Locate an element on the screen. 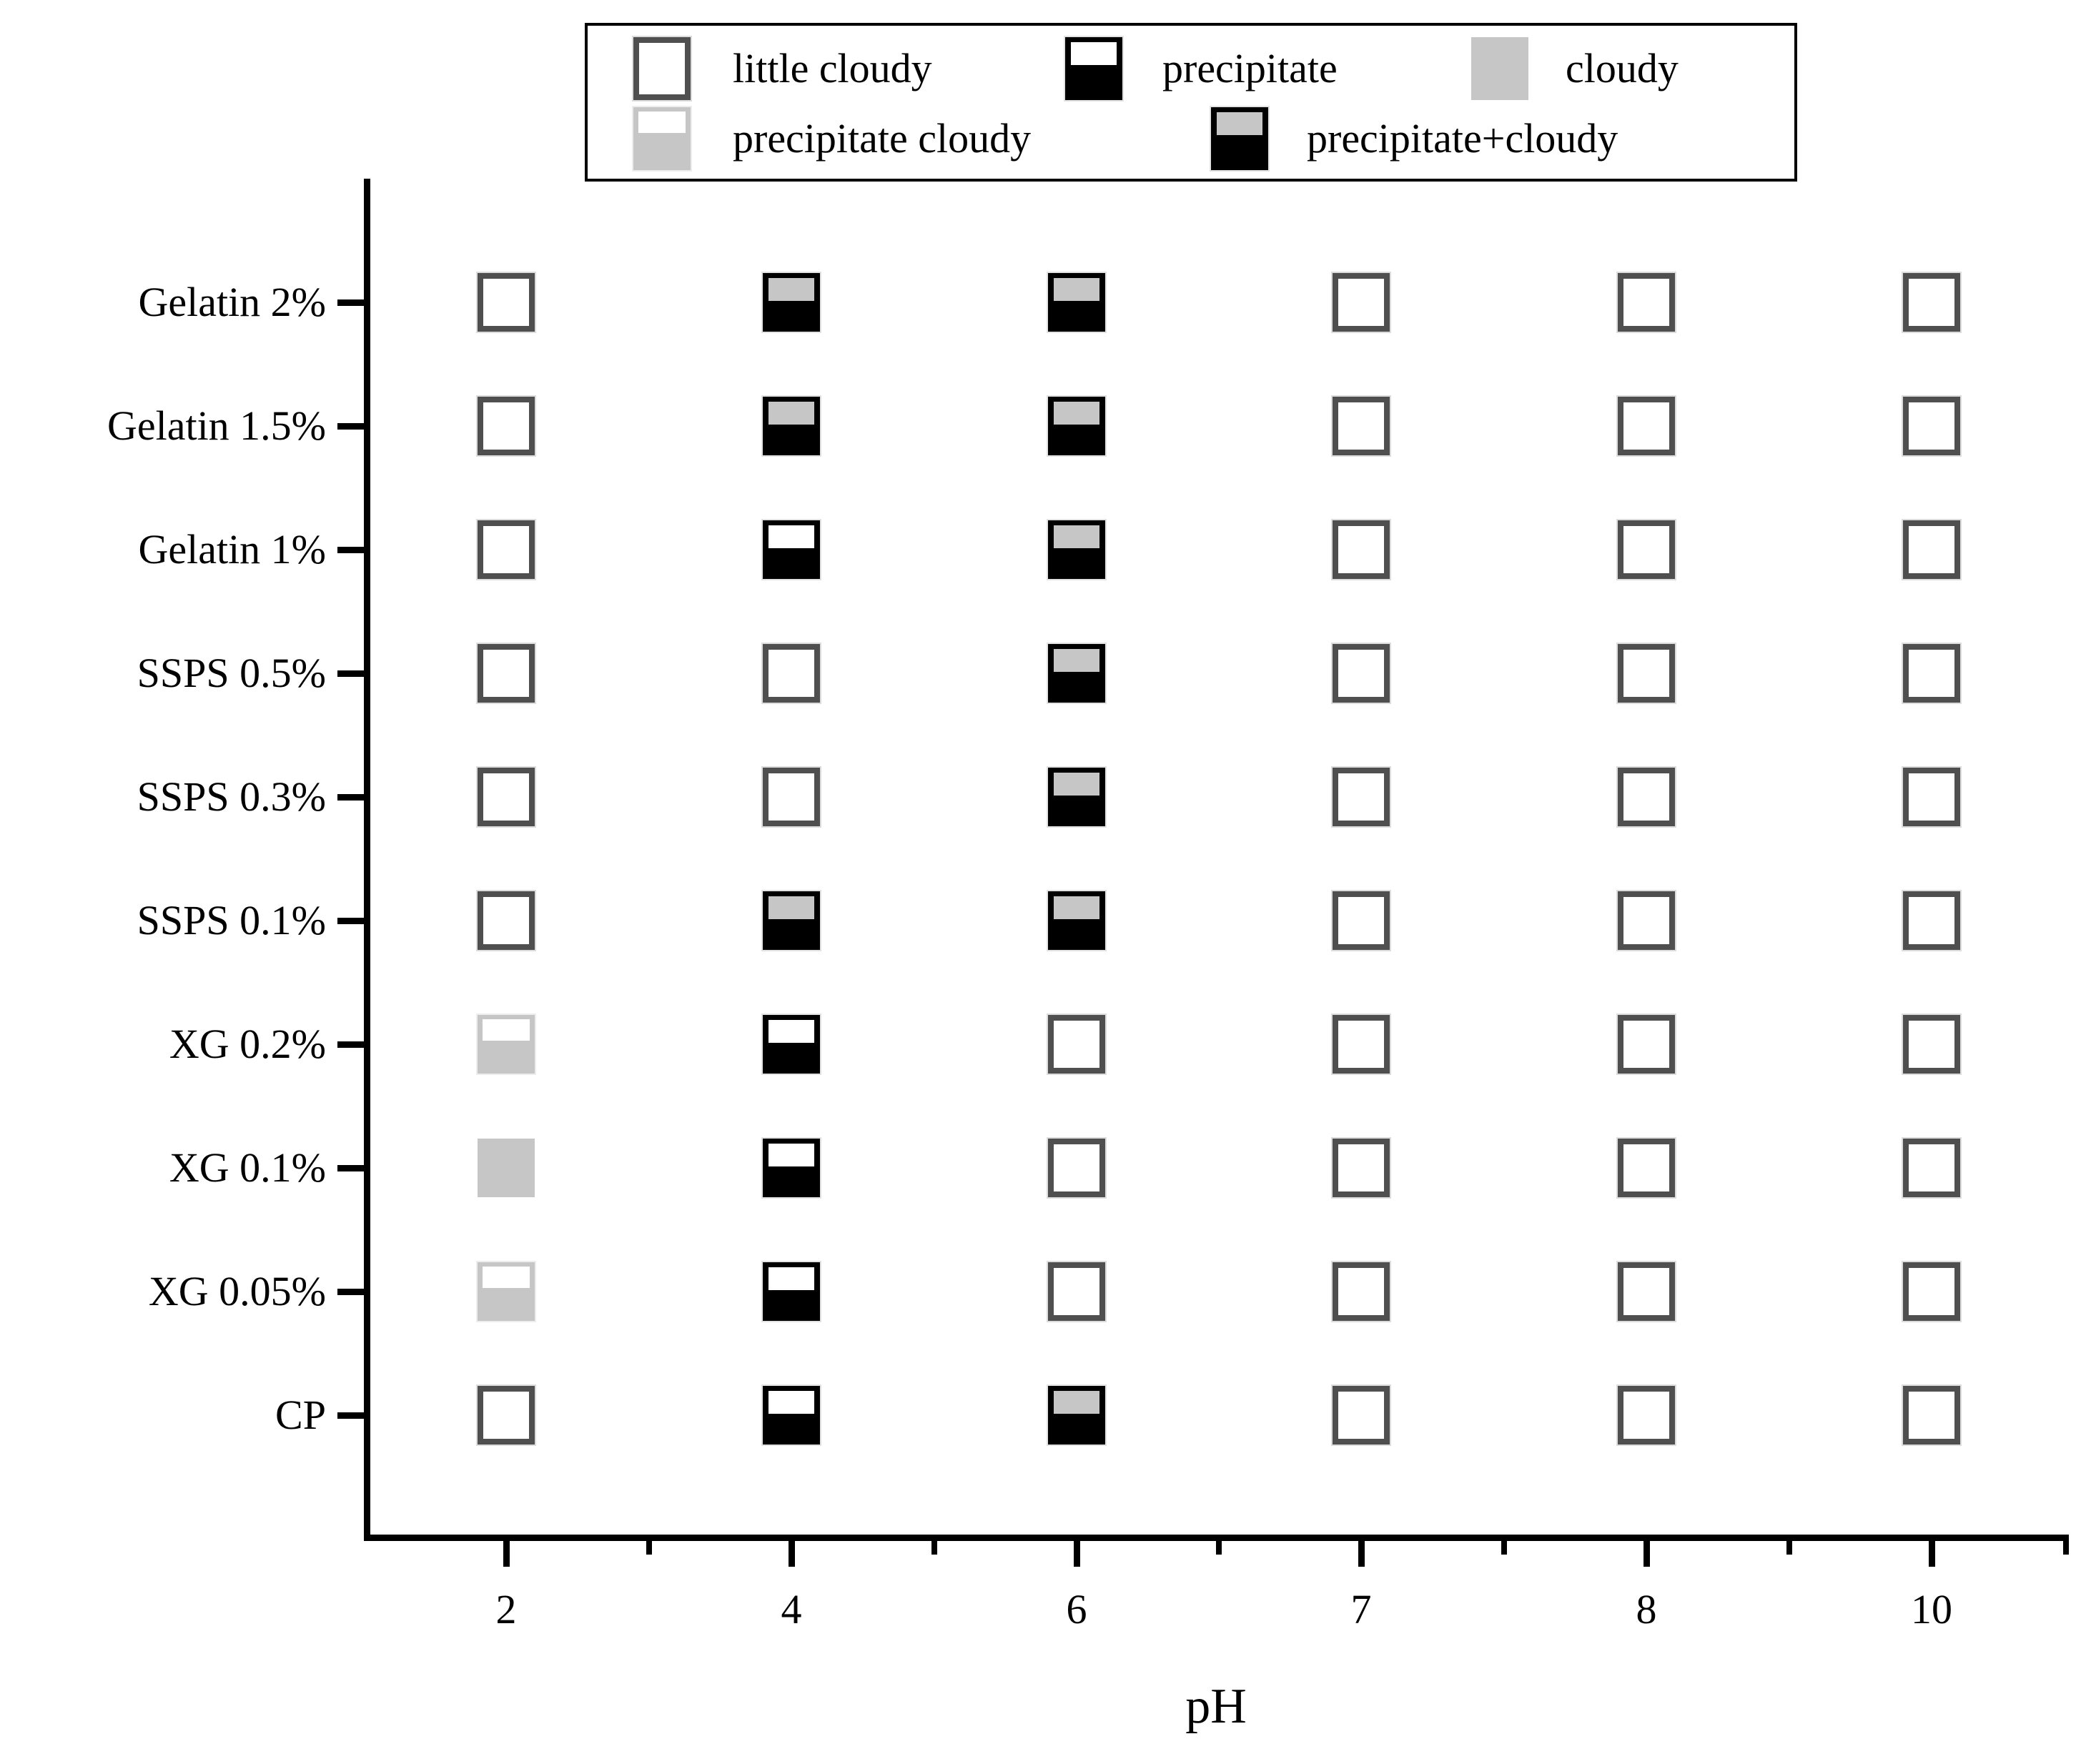  legend-label-precipitate: precipitate is located at coordinates (1250, 68).